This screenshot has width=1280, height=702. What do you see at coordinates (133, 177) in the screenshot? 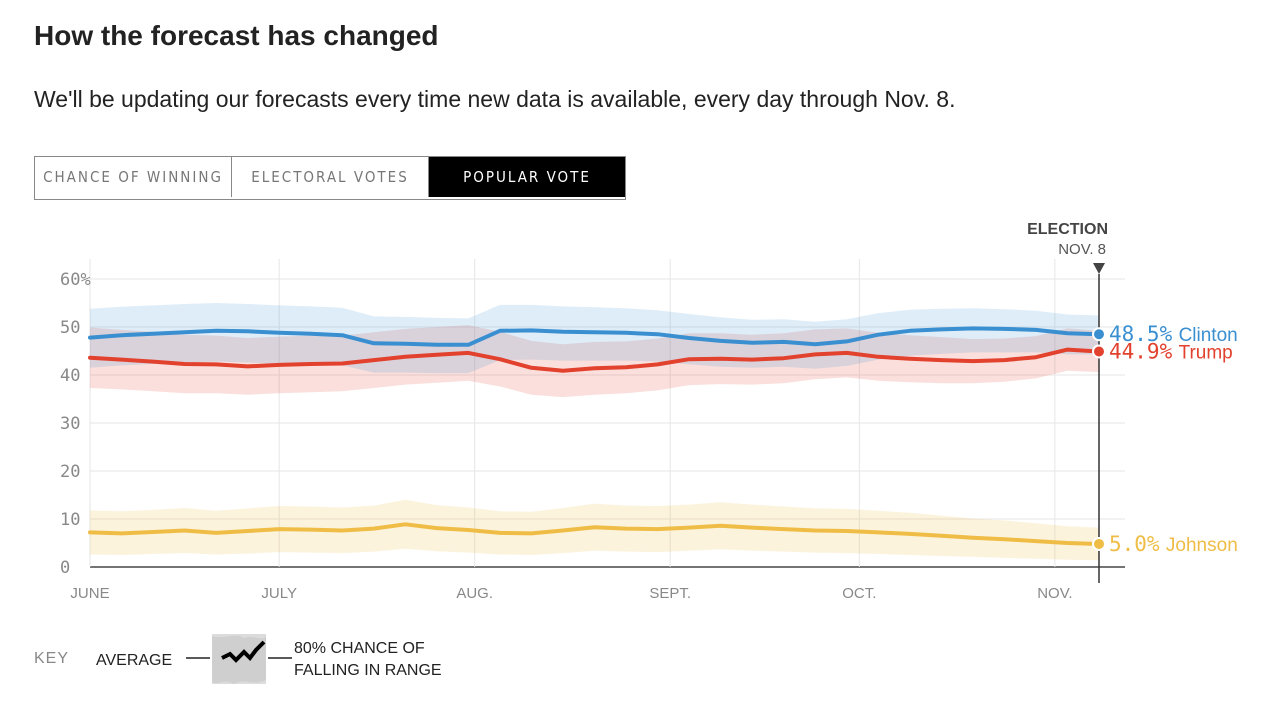
I see `tab-chance-of-winning: CHANCE OF WINNING` at bounding box center [133, 177].